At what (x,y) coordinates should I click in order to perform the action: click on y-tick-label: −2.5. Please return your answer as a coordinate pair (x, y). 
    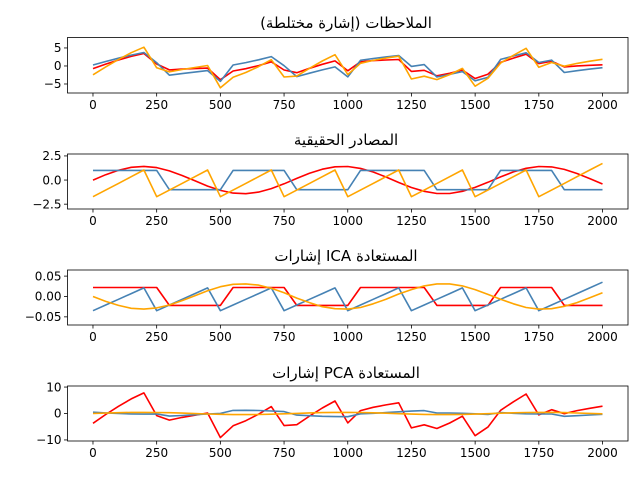
    Looking at the image, I should click on (46, 204).